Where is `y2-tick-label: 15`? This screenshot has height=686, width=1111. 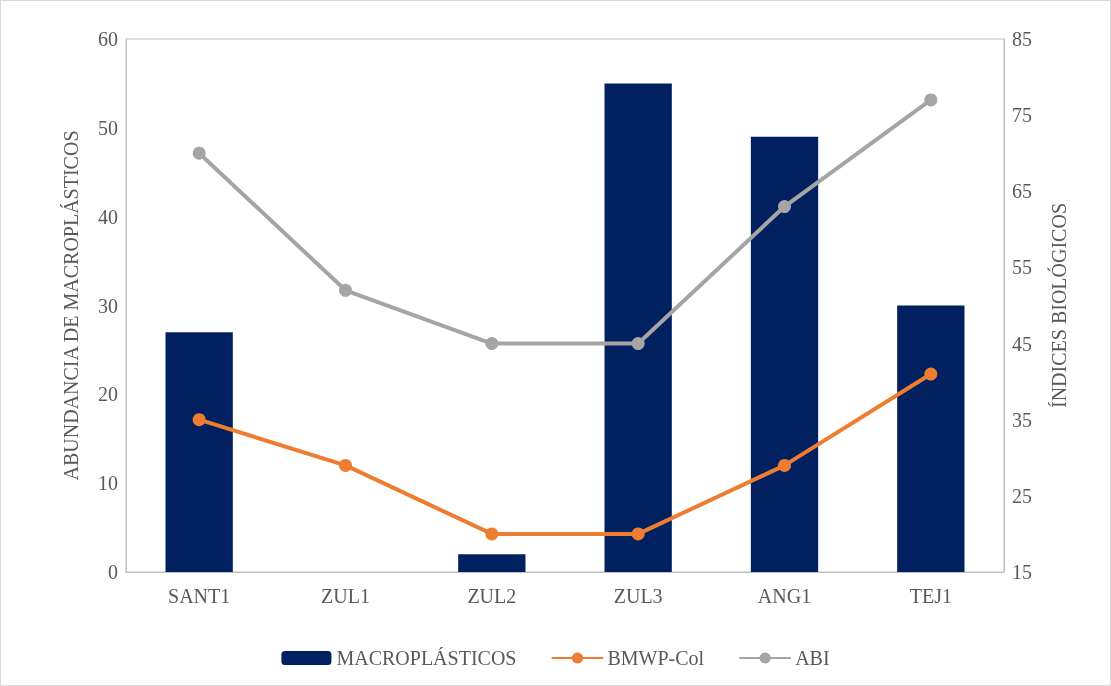
y2-tick-label: 15 is located at coordinates (1022, 572).